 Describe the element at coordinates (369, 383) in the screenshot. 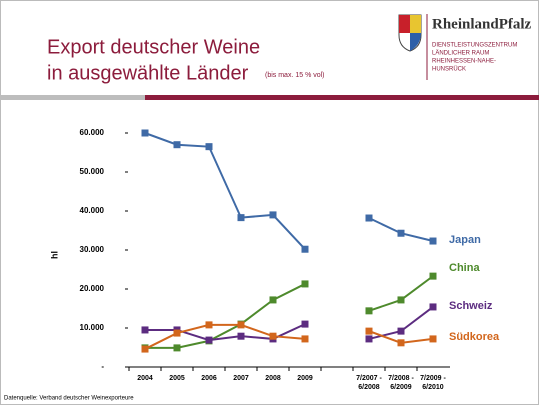

I see `x-tick-label: 7/2007 - 6/2008` at that location.